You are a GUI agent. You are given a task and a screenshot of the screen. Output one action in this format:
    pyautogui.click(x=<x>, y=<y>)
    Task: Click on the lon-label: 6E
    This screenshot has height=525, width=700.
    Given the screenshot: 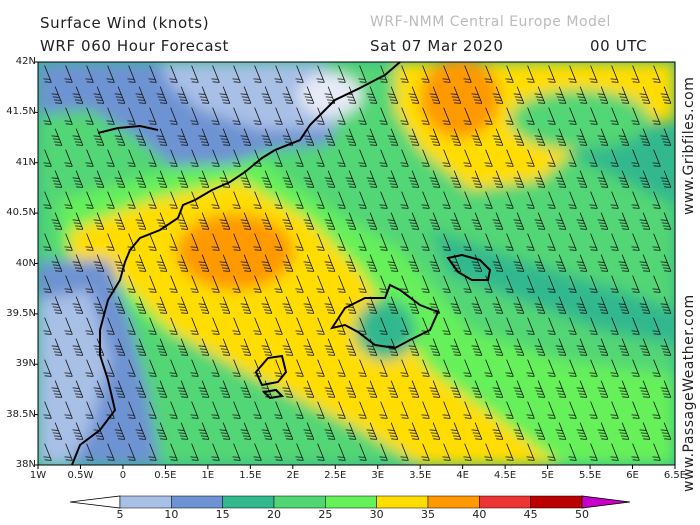 What is the action you would take?
    pyautogui.click(x=632, y=475)
    